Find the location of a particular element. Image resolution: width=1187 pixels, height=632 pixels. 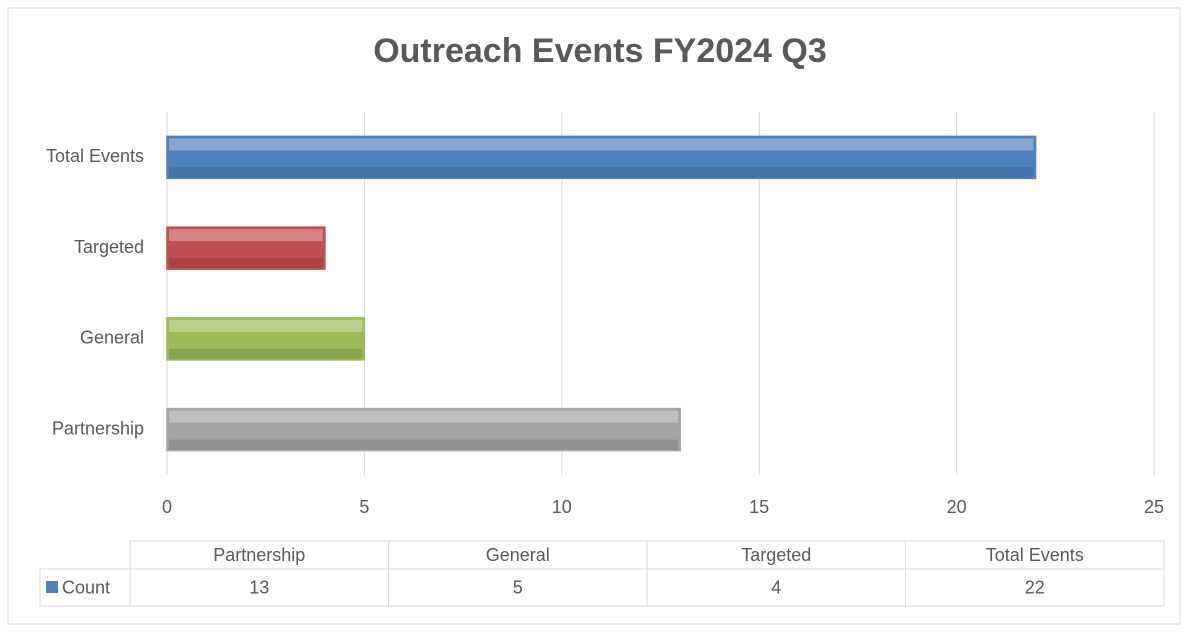

x-tick-label: 5 is located at coordinates (364, 507).